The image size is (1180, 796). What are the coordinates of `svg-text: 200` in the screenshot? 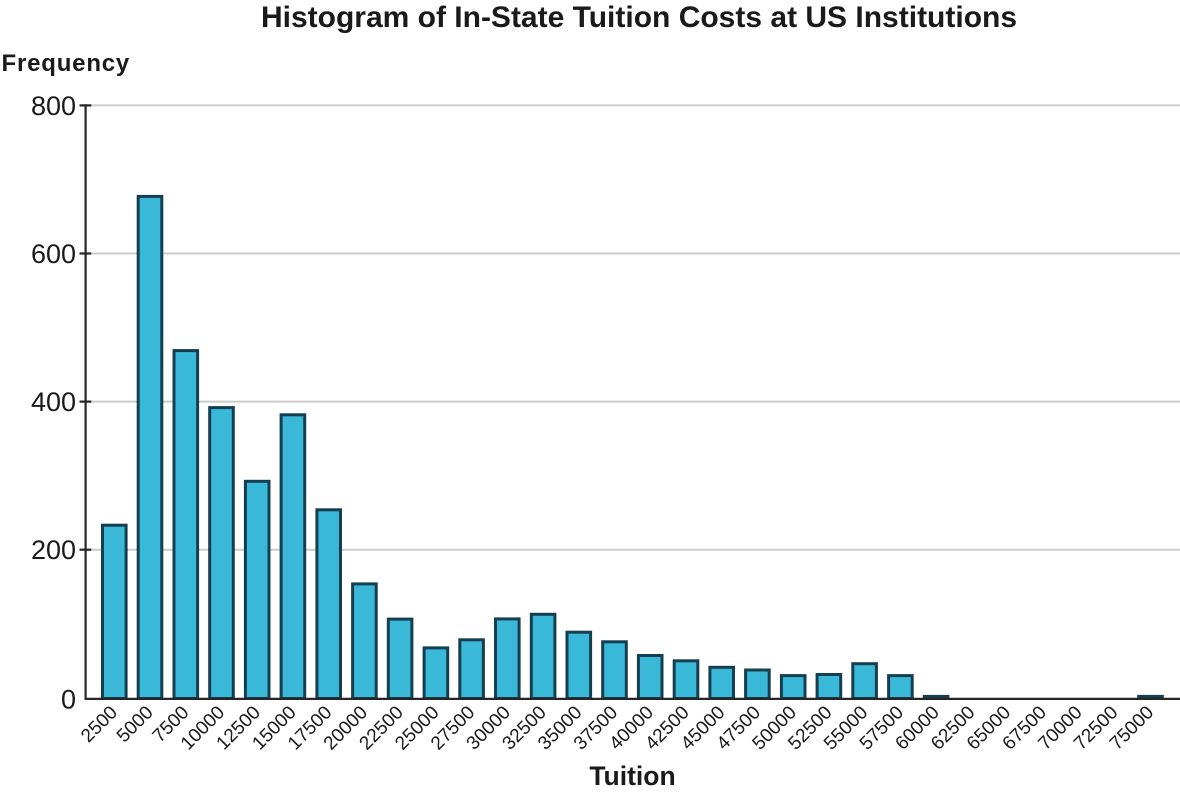 It's located at (53, 550).